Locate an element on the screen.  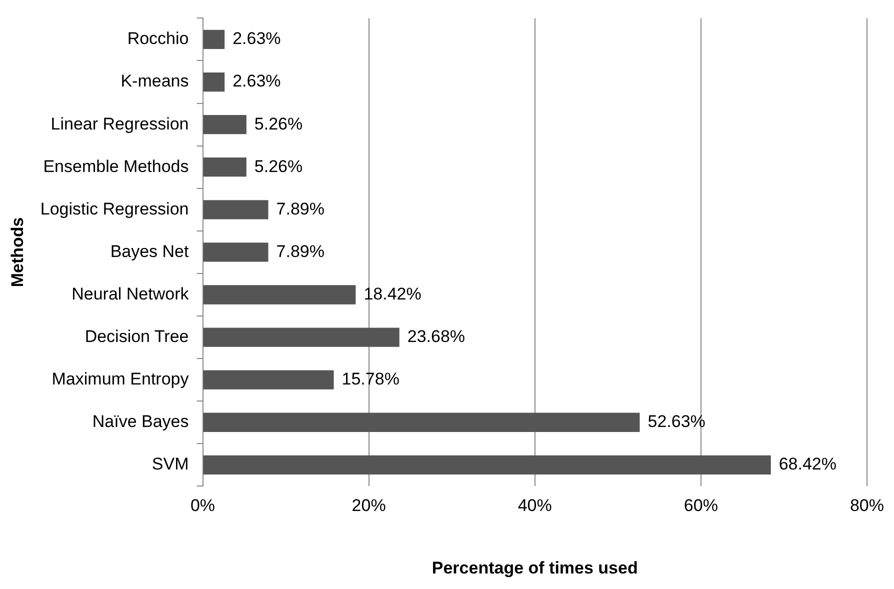
x-tick-label: 60% is located at coordinates (701, 506).